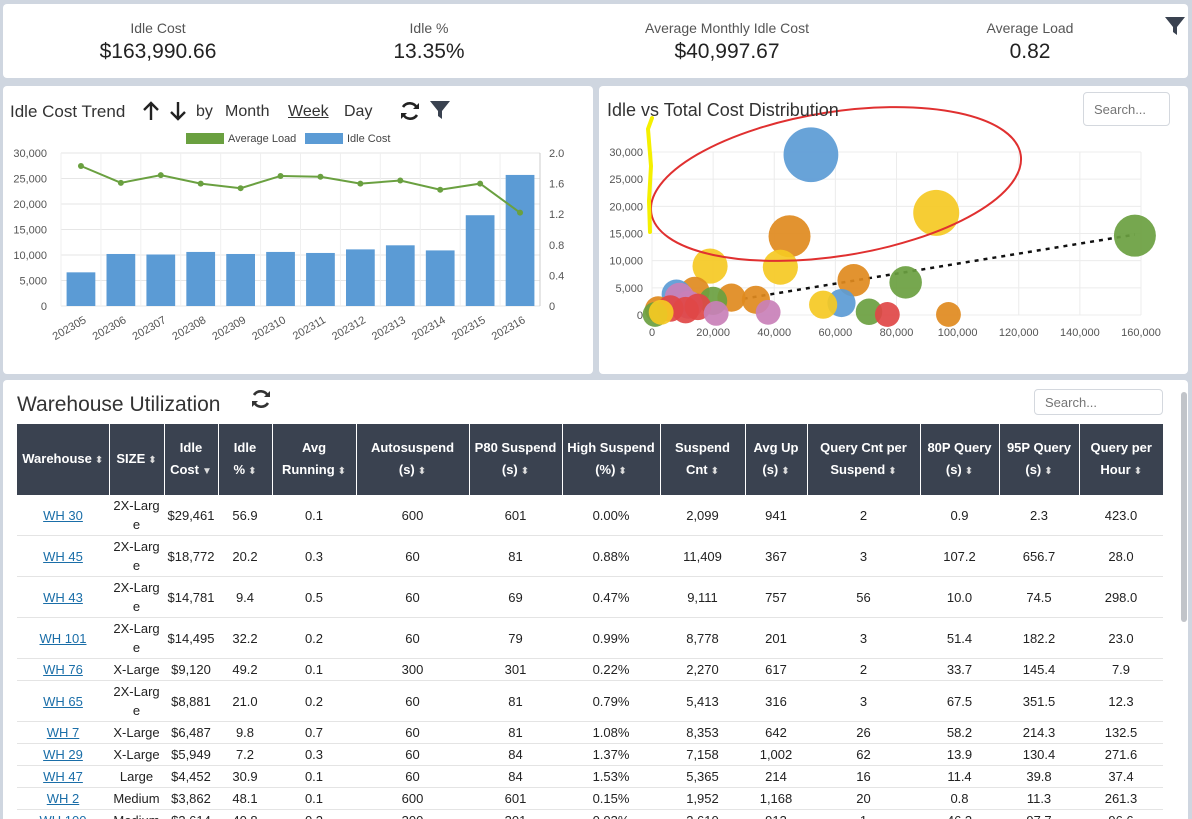 The height and width of the screenshot is (819, 1192). Describe the element at coordinates (245, 459) in the screenshot. I see `column-header: Idle % ⬍` at that location.